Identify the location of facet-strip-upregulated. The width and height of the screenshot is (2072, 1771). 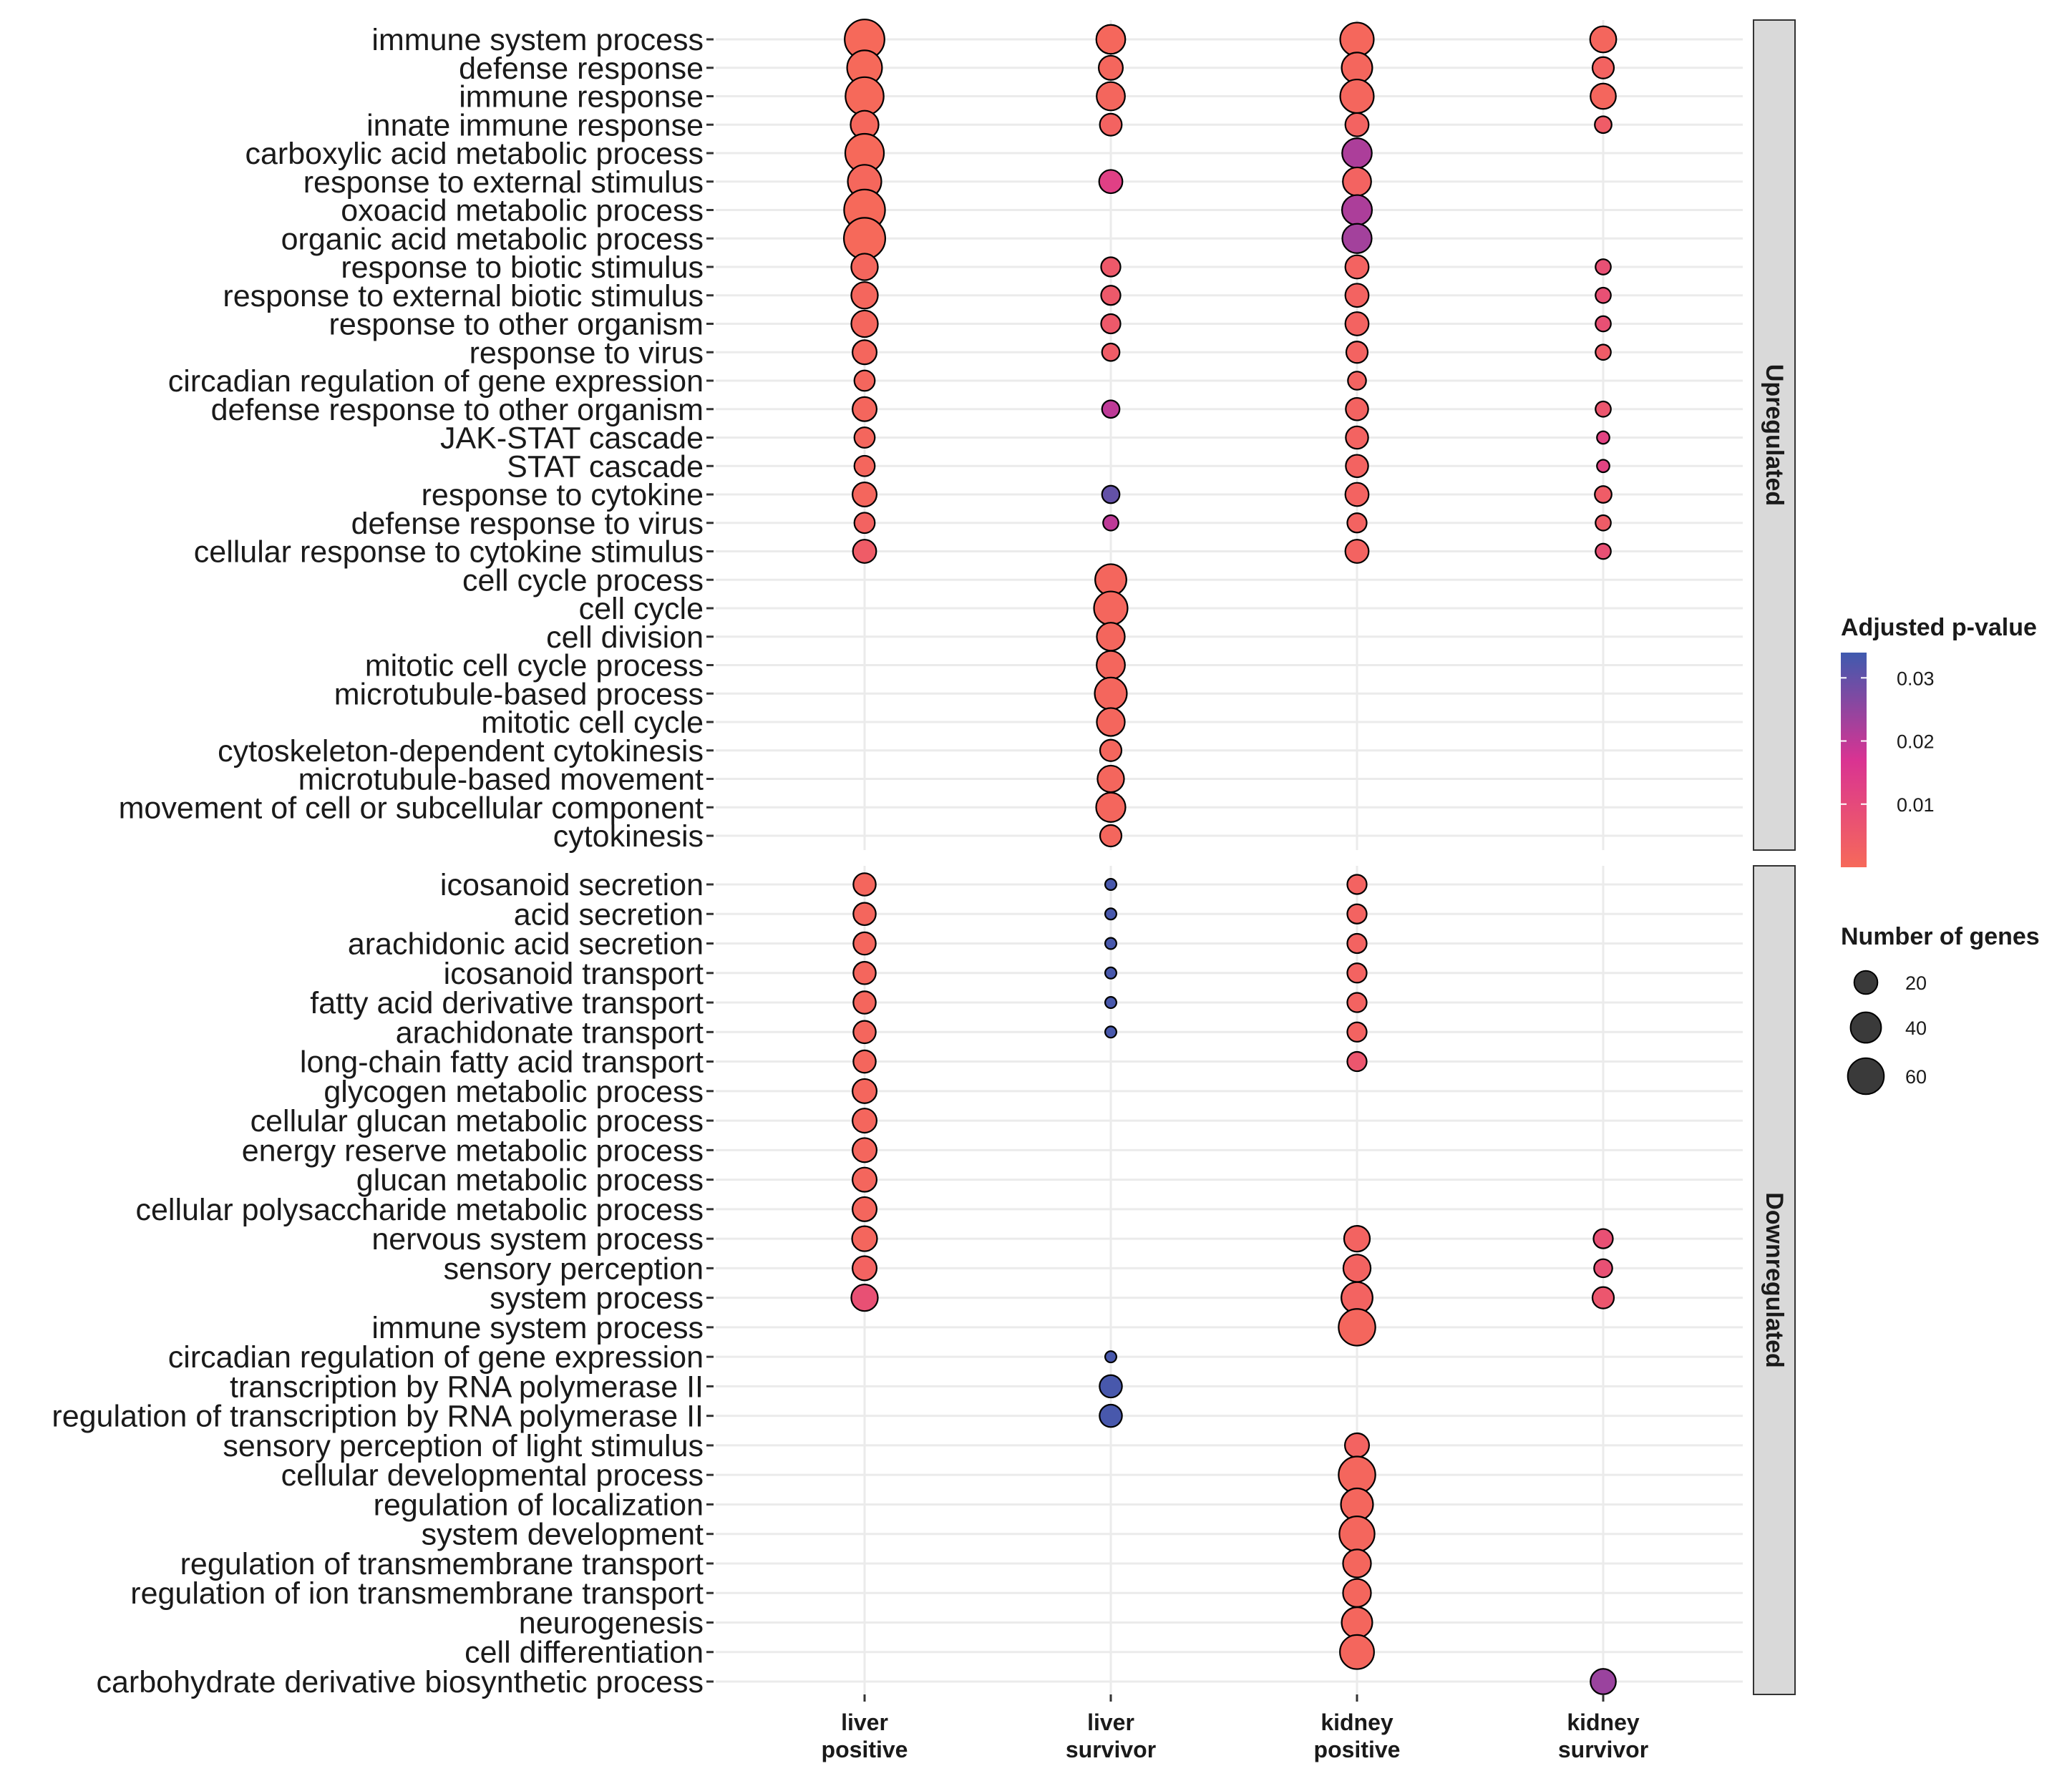
(1775, 435).